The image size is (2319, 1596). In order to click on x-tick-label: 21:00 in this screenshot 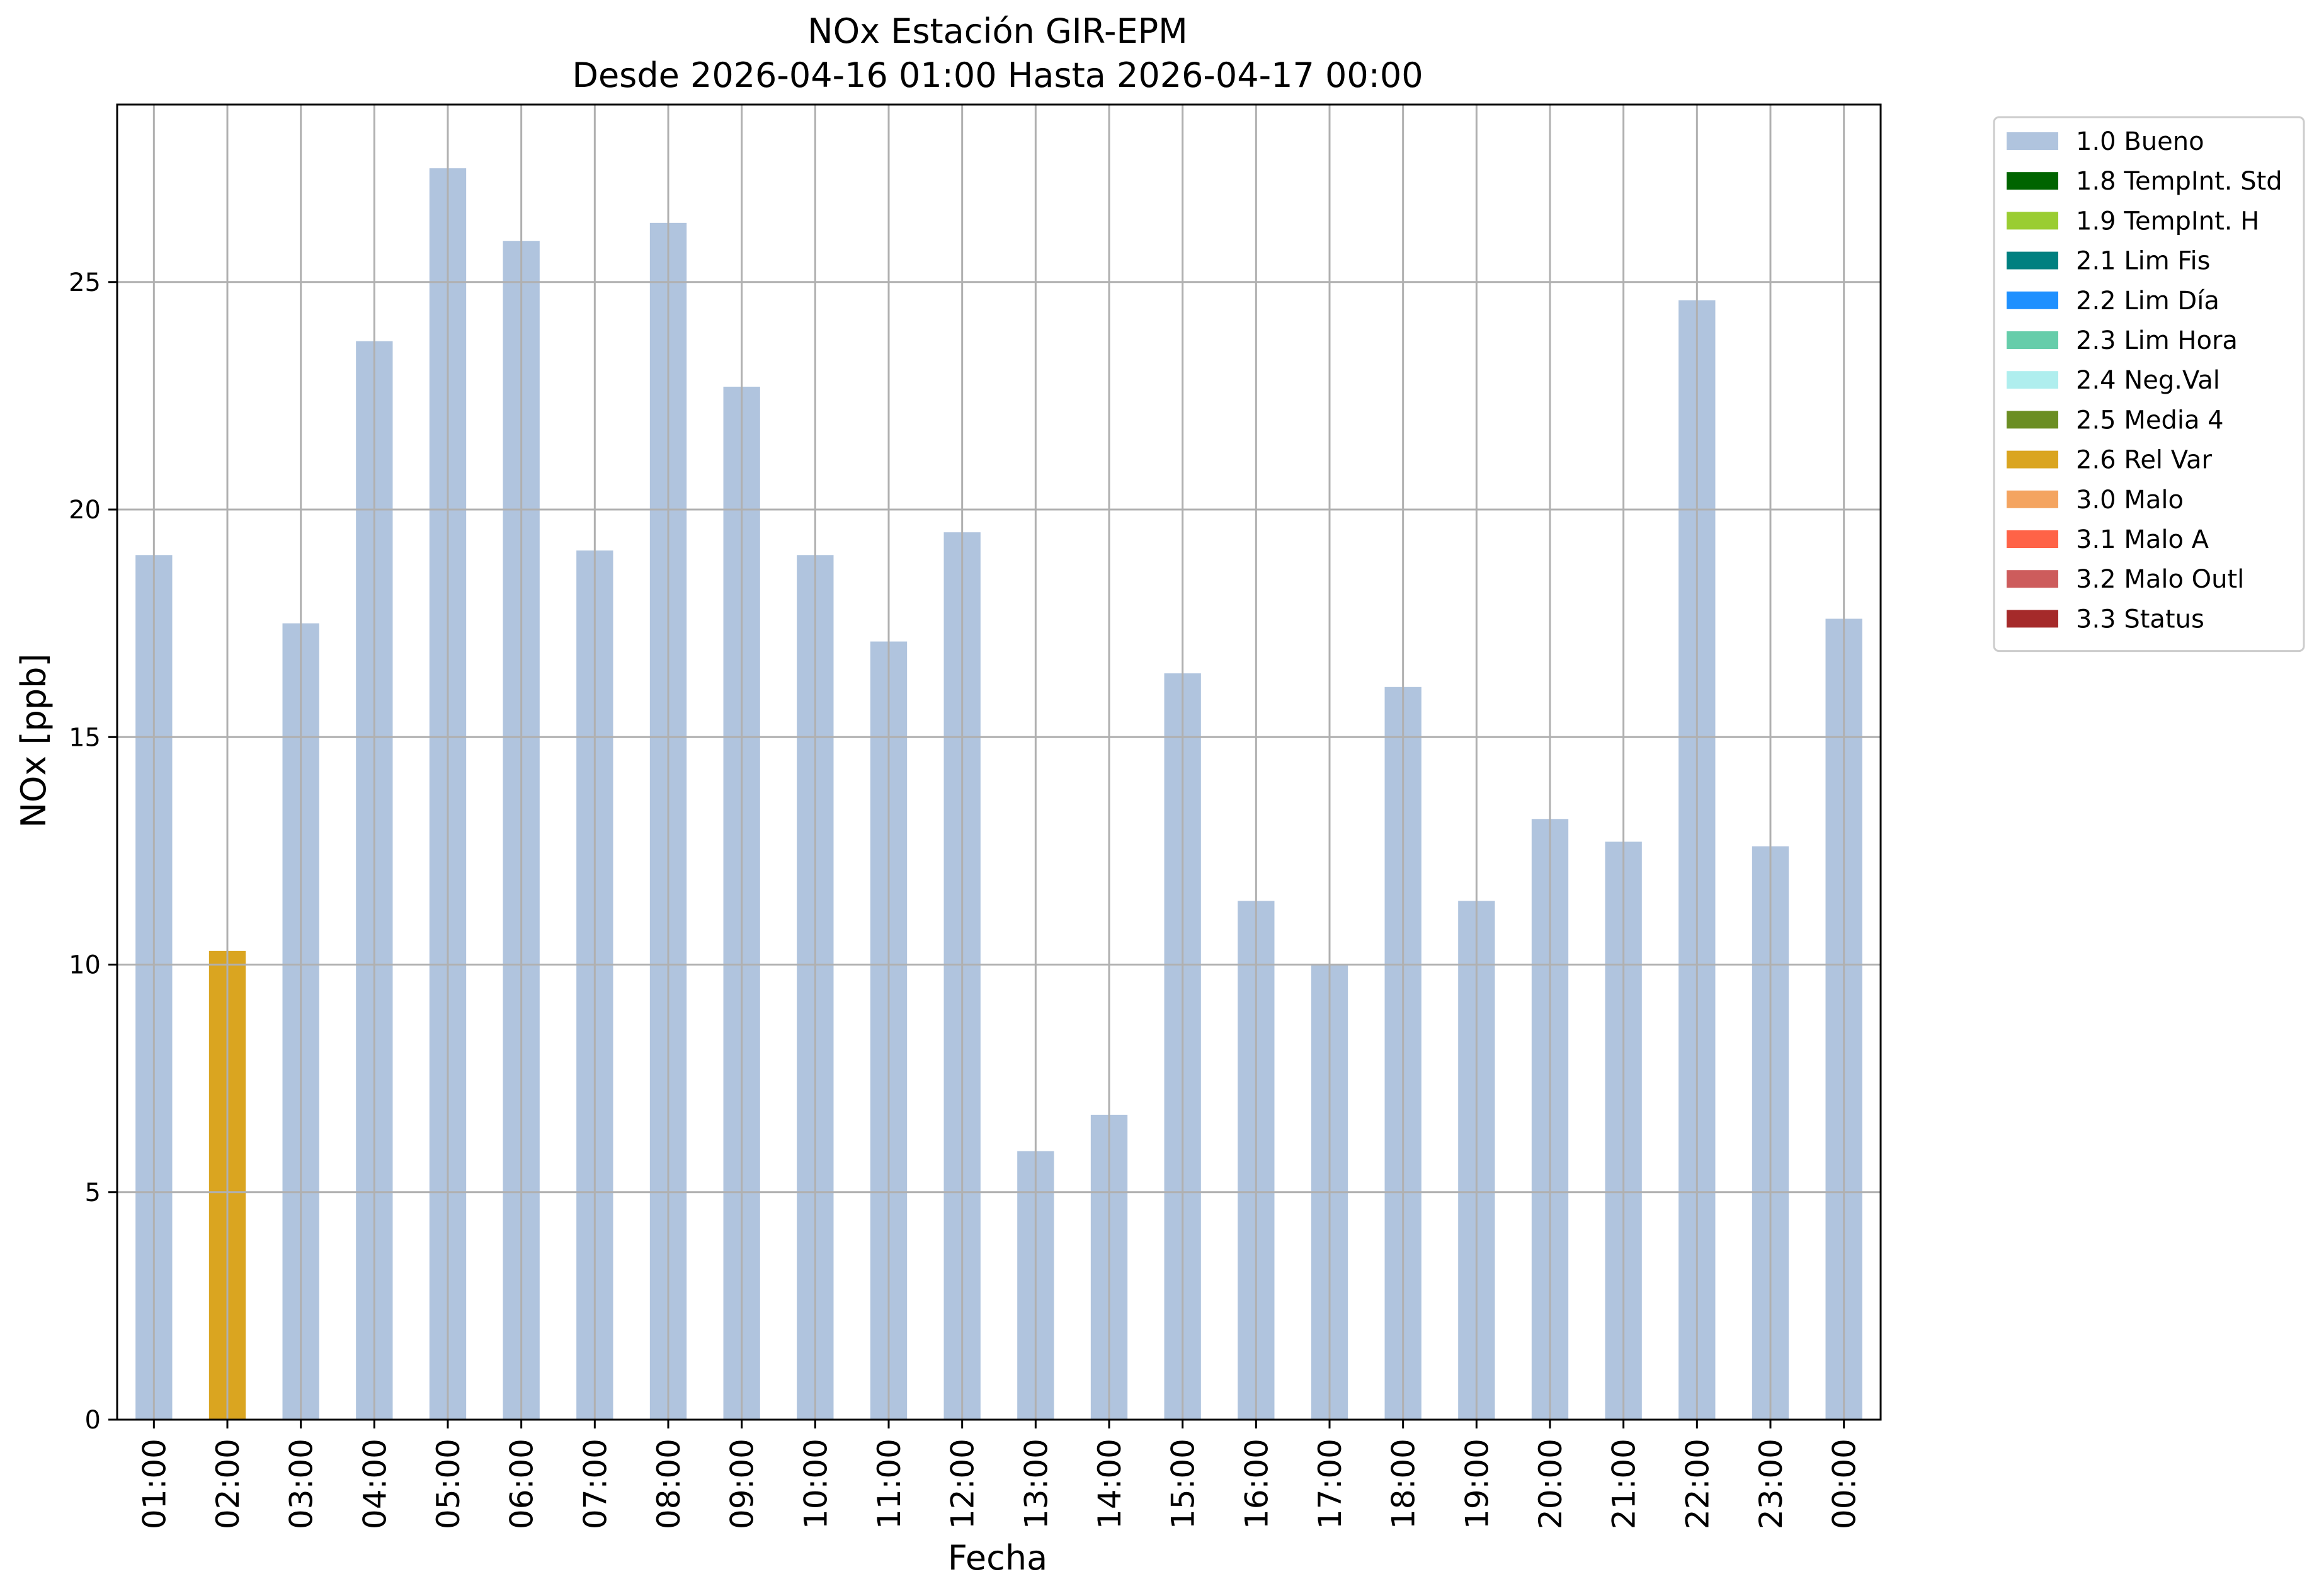, I will do `click(1624, 1484)`.